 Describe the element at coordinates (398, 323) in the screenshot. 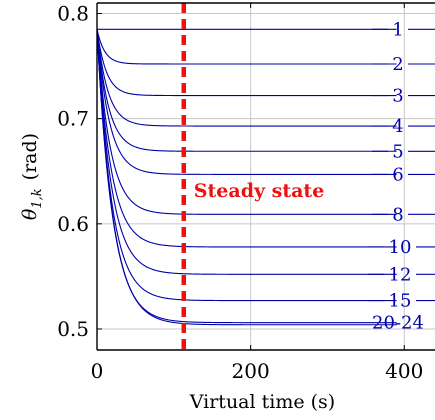

I see `series-label-20-24: 20-24` at that location.